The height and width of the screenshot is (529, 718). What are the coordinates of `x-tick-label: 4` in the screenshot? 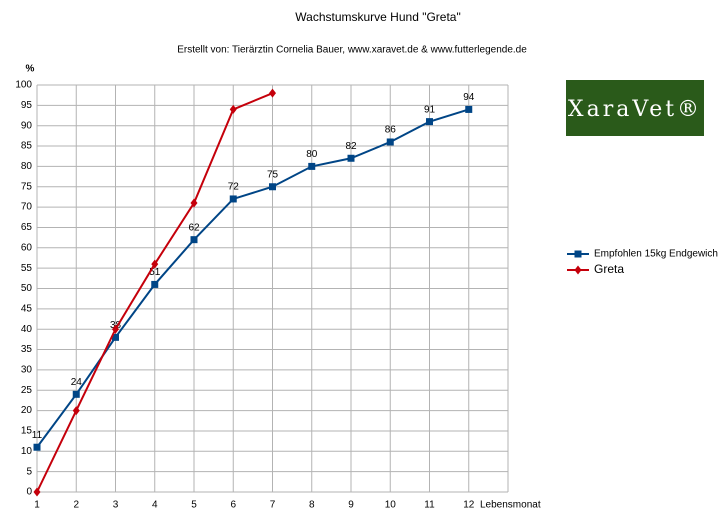 It's located at (155, 505).